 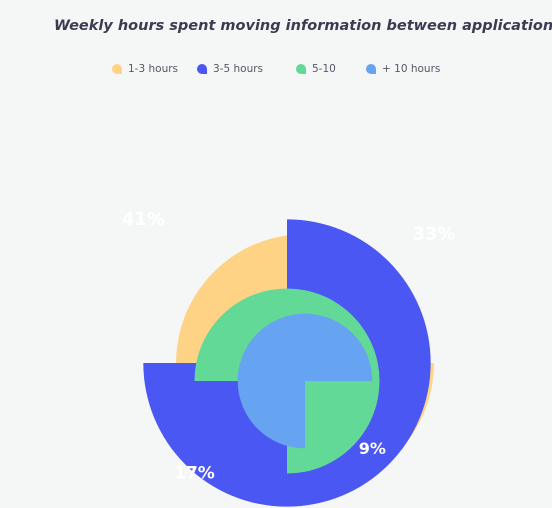 I want to click on legend-item-5-10: 5-10, so click(x=316, y=69).